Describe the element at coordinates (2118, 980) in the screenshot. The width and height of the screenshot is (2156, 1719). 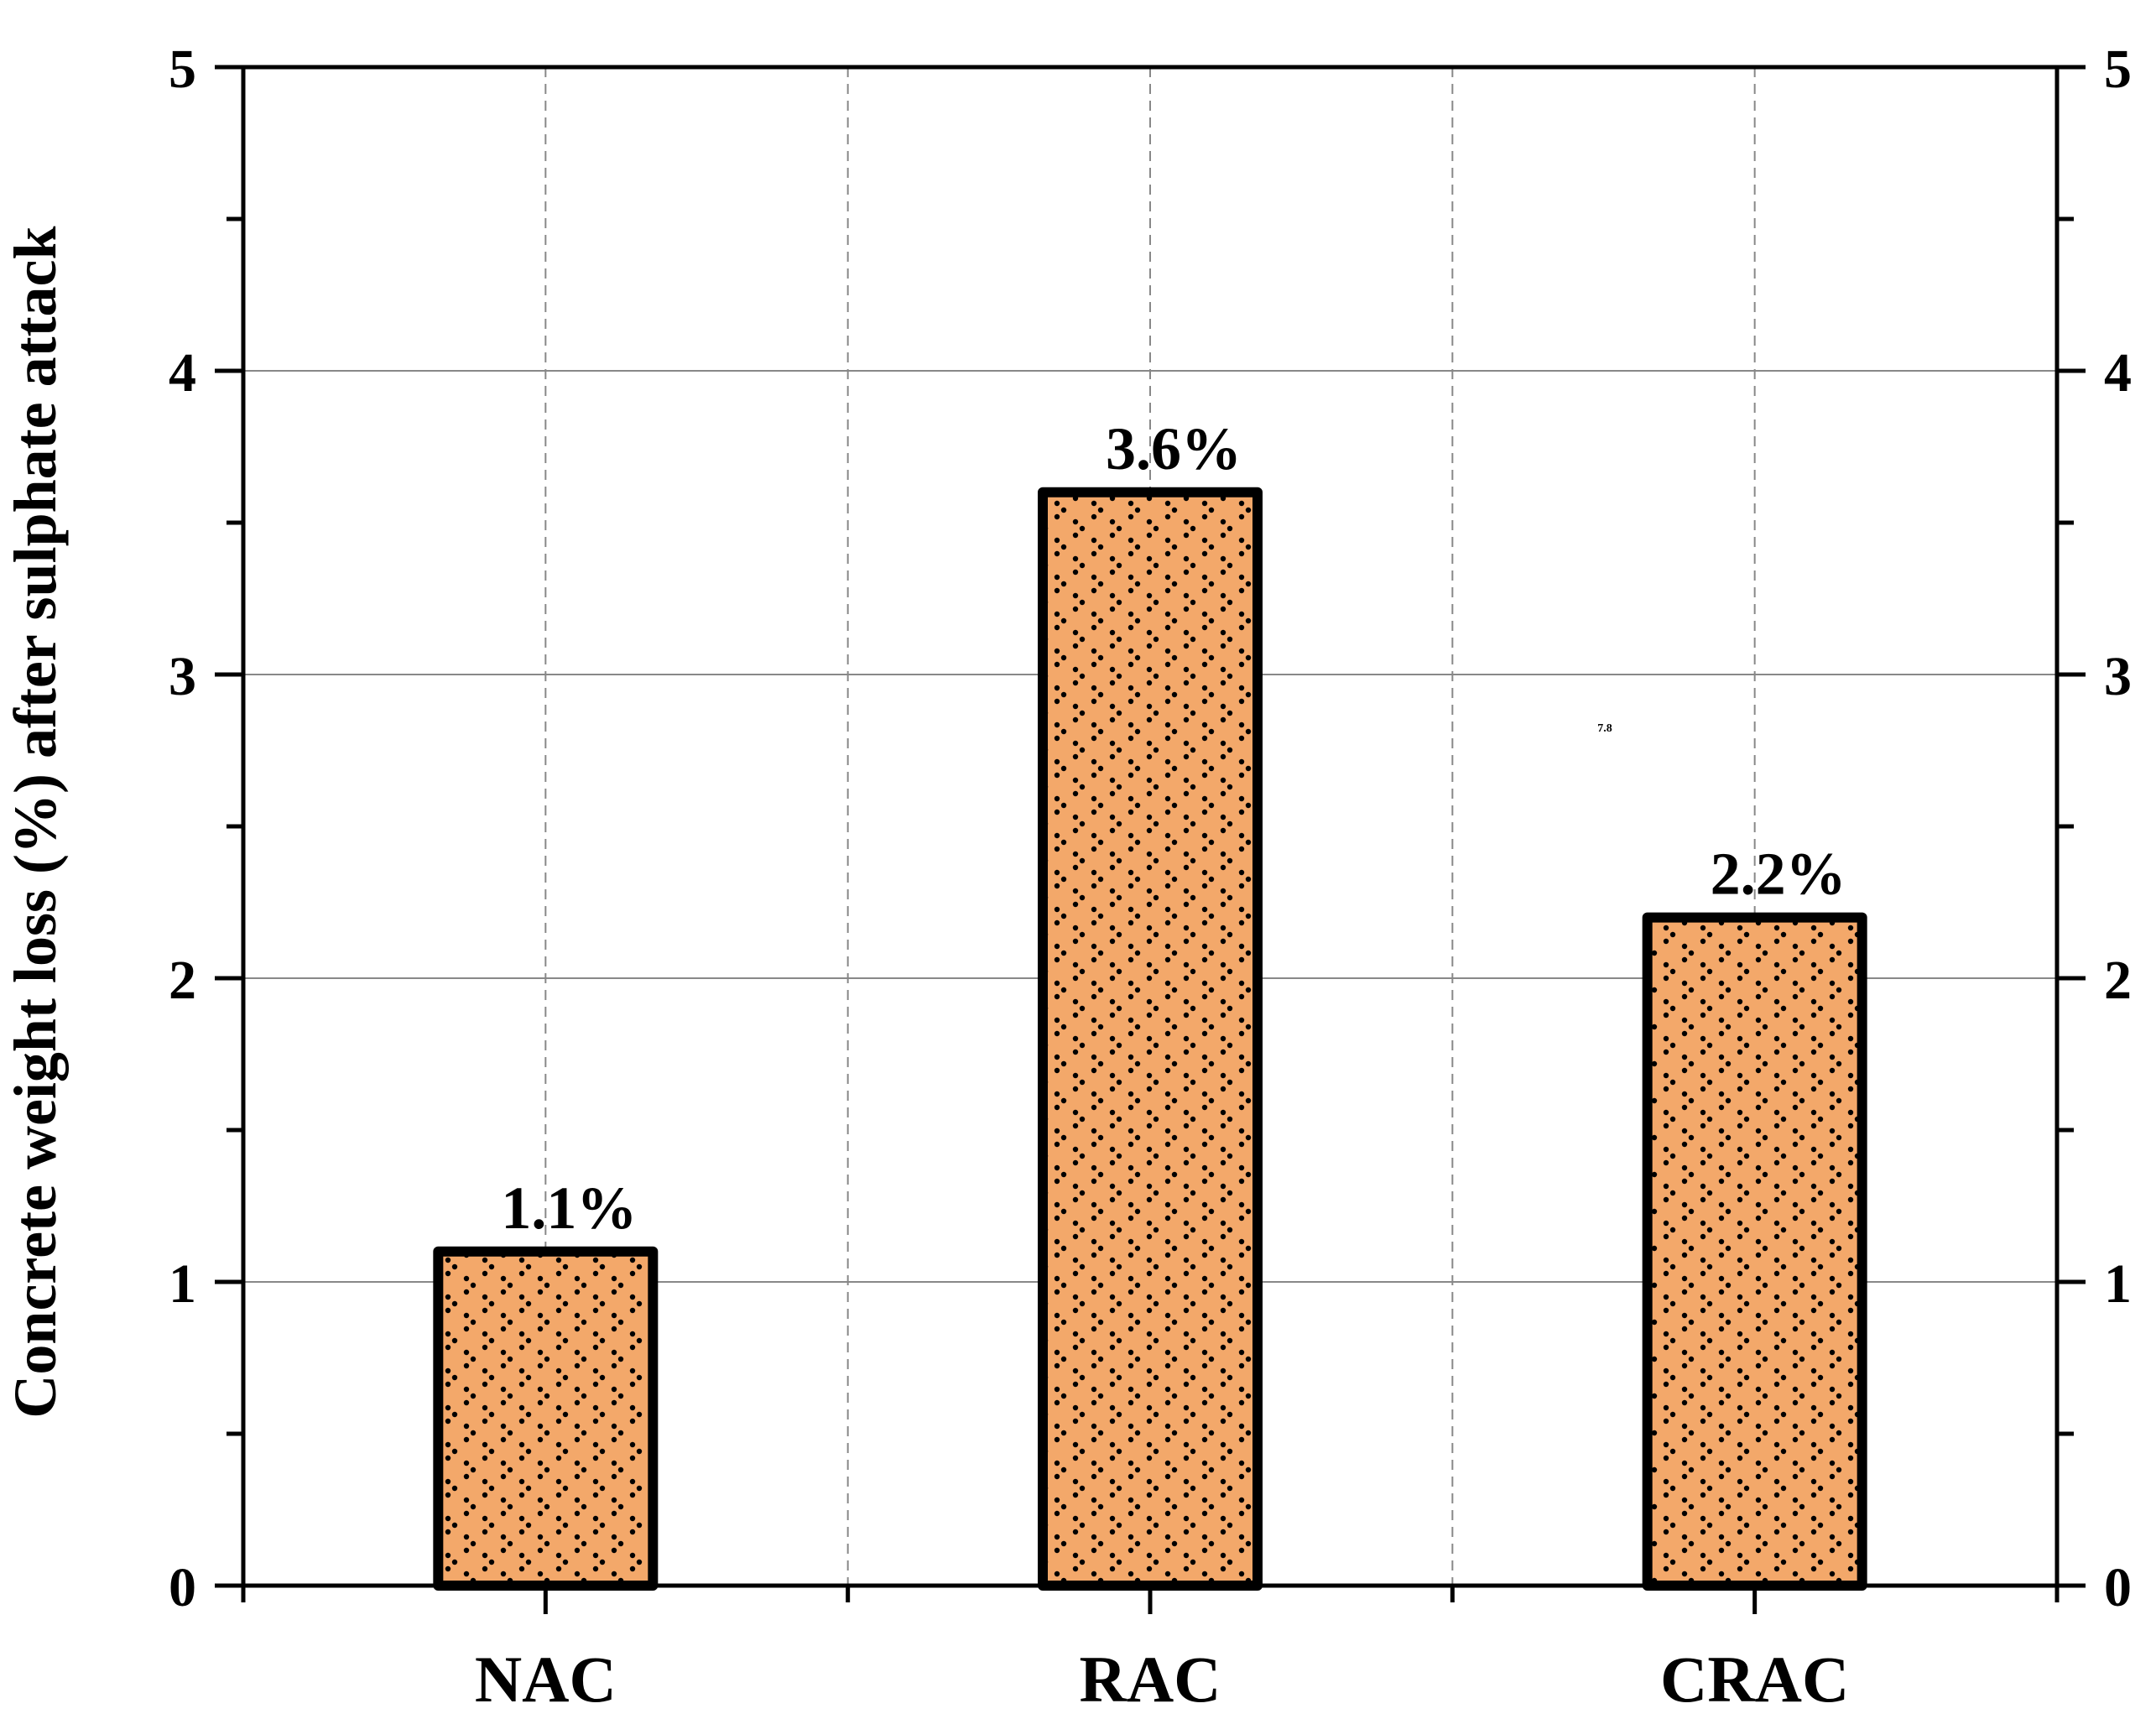
I see `y-tick-label-right: 2` at that location.